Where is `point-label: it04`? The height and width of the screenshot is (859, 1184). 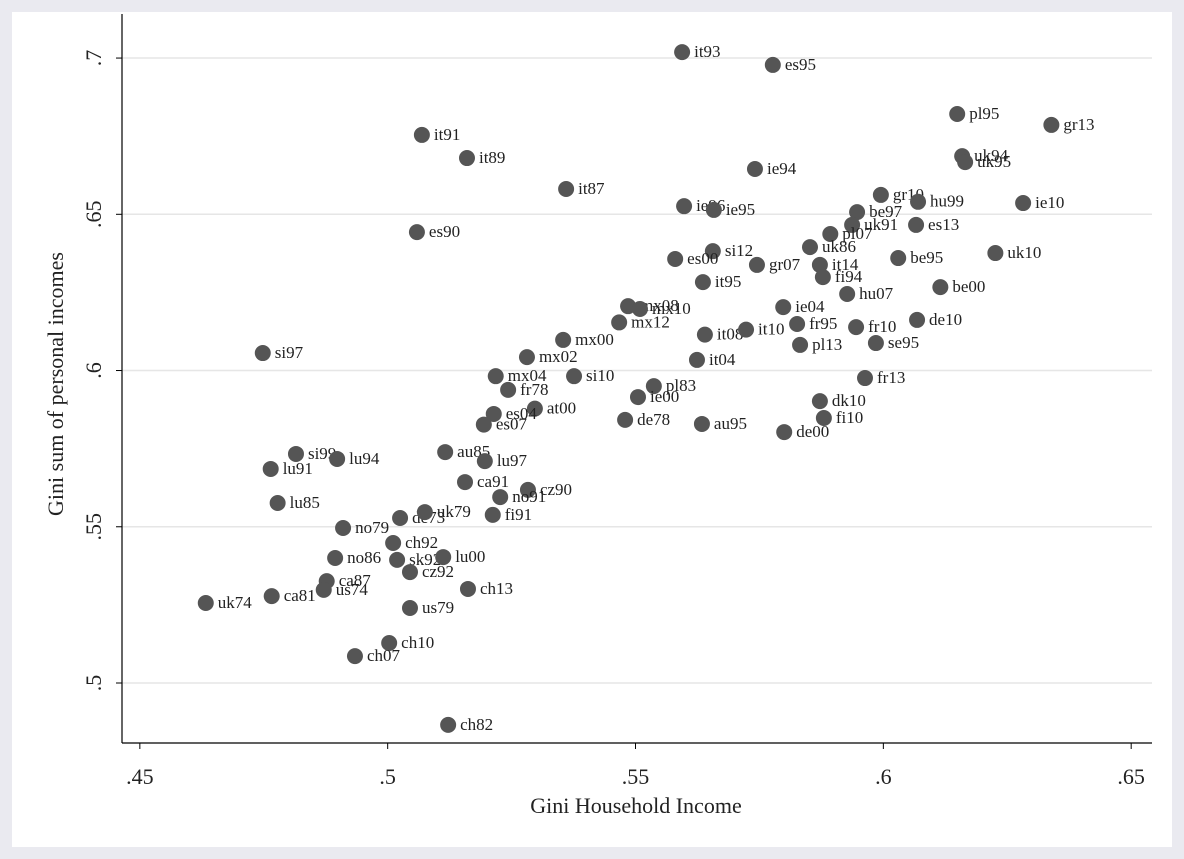 point-label: it04 is located at coordinates (722, 359).